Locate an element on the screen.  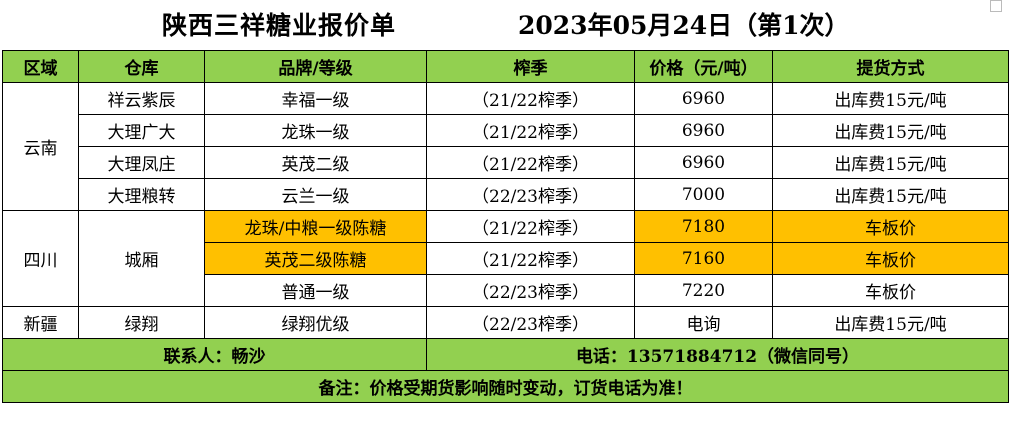
brand-cell: 普通一级 is located at coordinates (315, 290).